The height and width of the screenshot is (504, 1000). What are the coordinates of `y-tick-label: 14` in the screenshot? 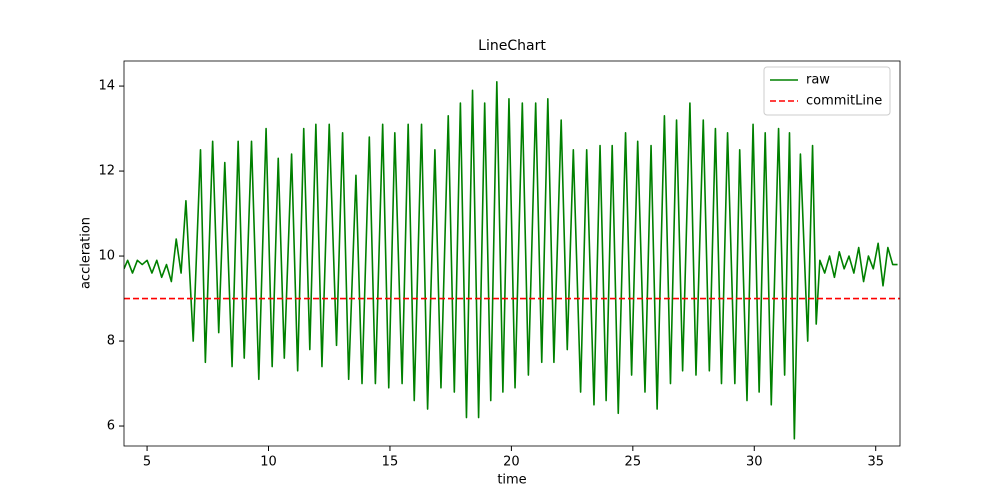 It's located at (106, 86).